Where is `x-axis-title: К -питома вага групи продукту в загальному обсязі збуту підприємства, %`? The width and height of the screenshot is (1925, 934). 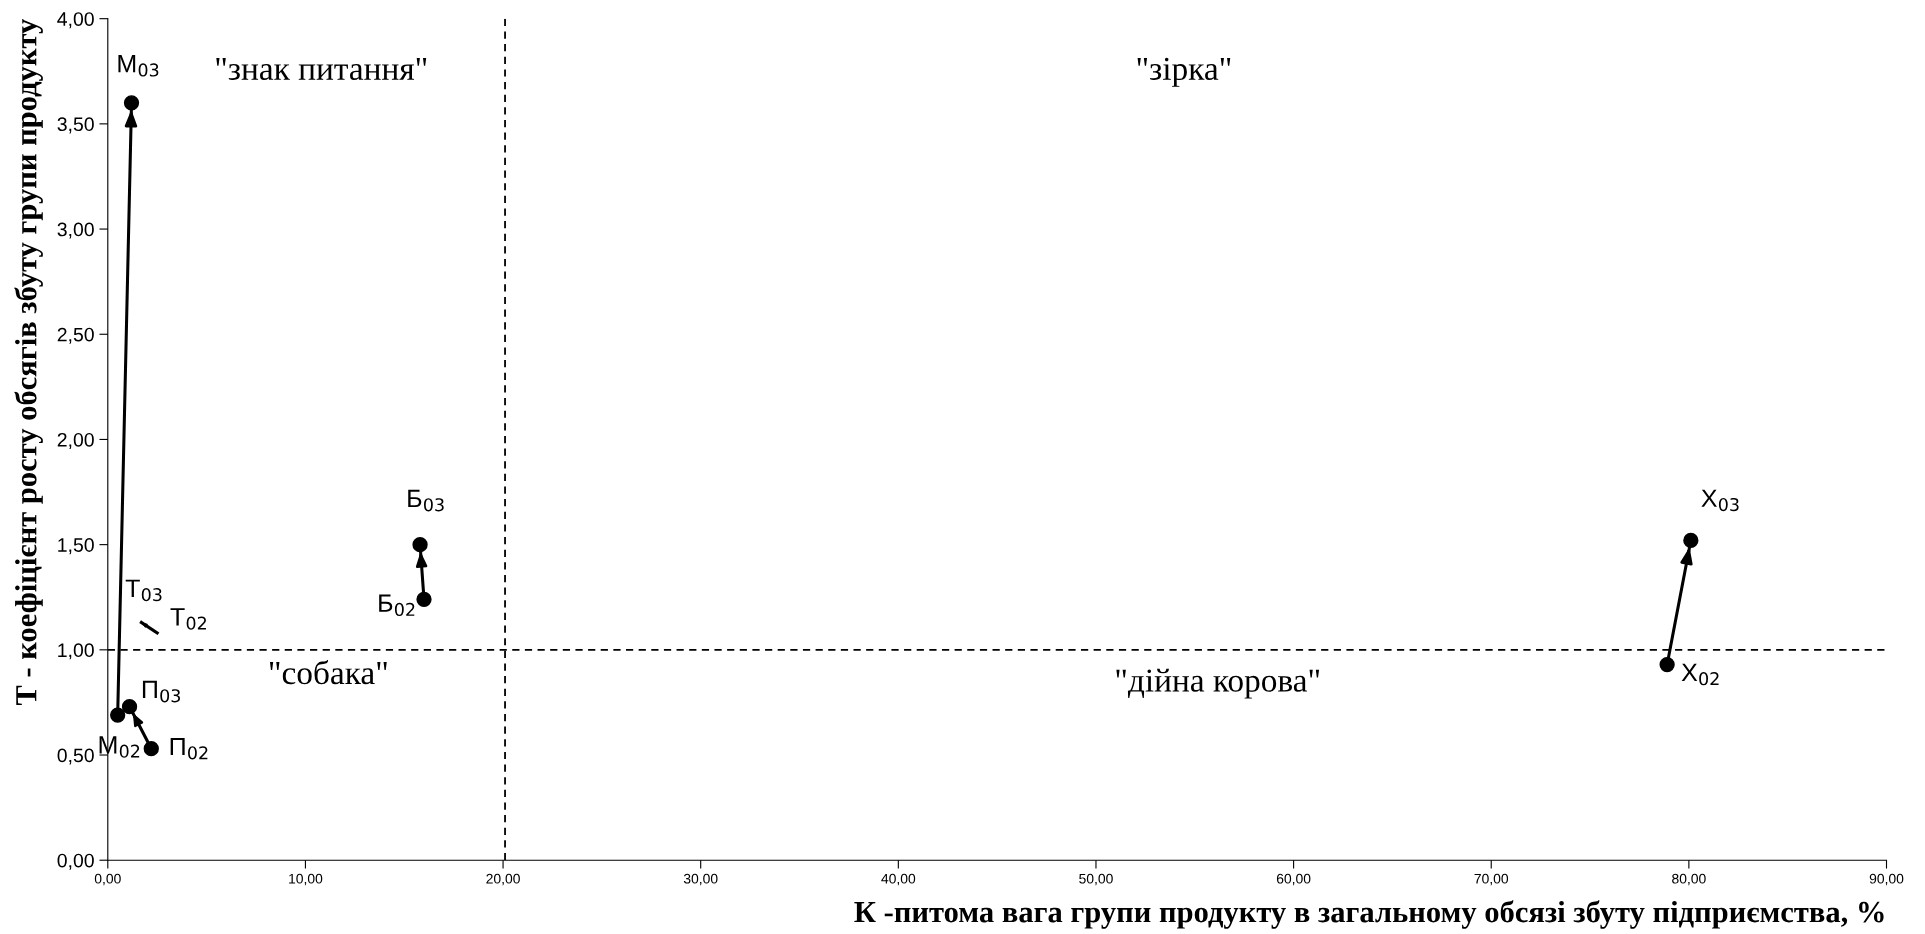
x-axis-title: К -питома вага групи продукту в загальному обсязі збуту підприємства, % is located at coordinates (1369, 914).